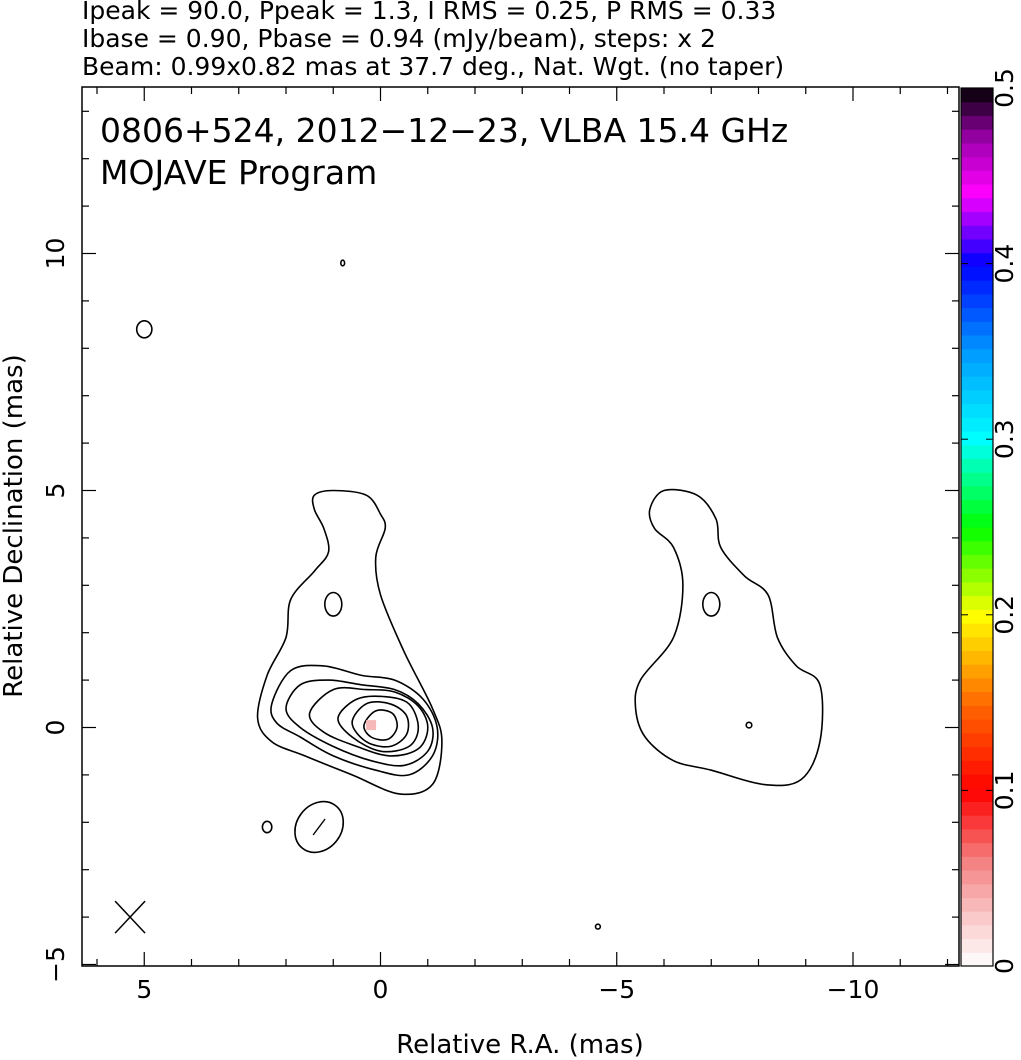  I want to click on beam-ellipse, so click(319, 827).